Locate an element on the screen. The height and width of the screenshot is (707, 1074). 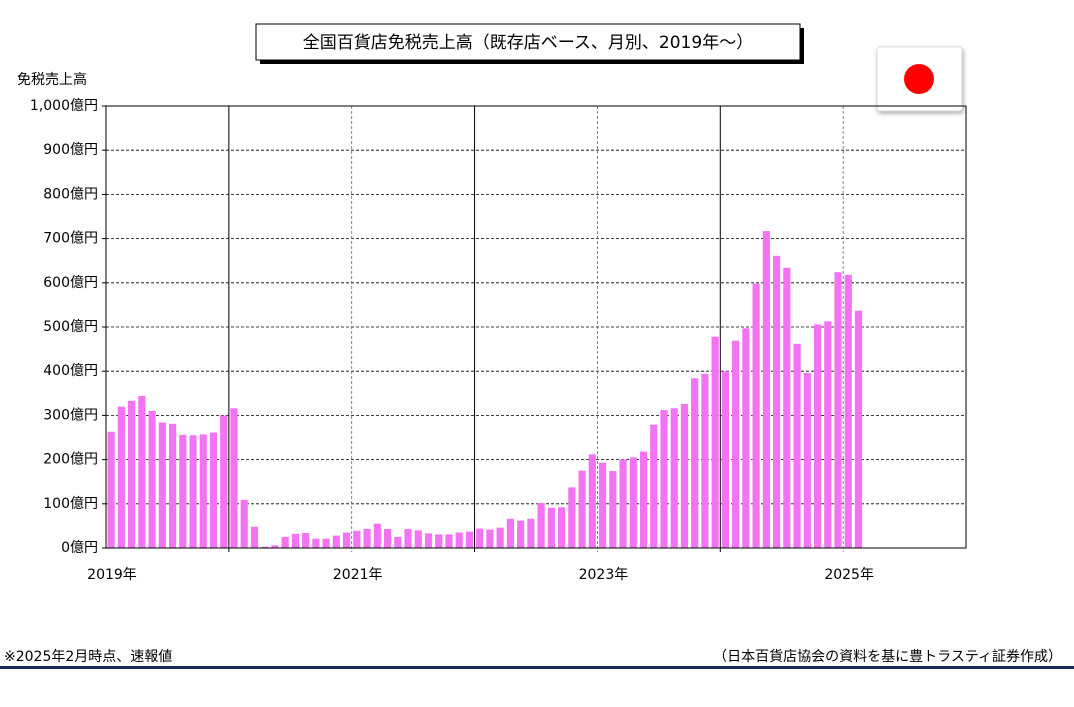
y-tick-label: 900億円 is located at coordinates (70, 150).